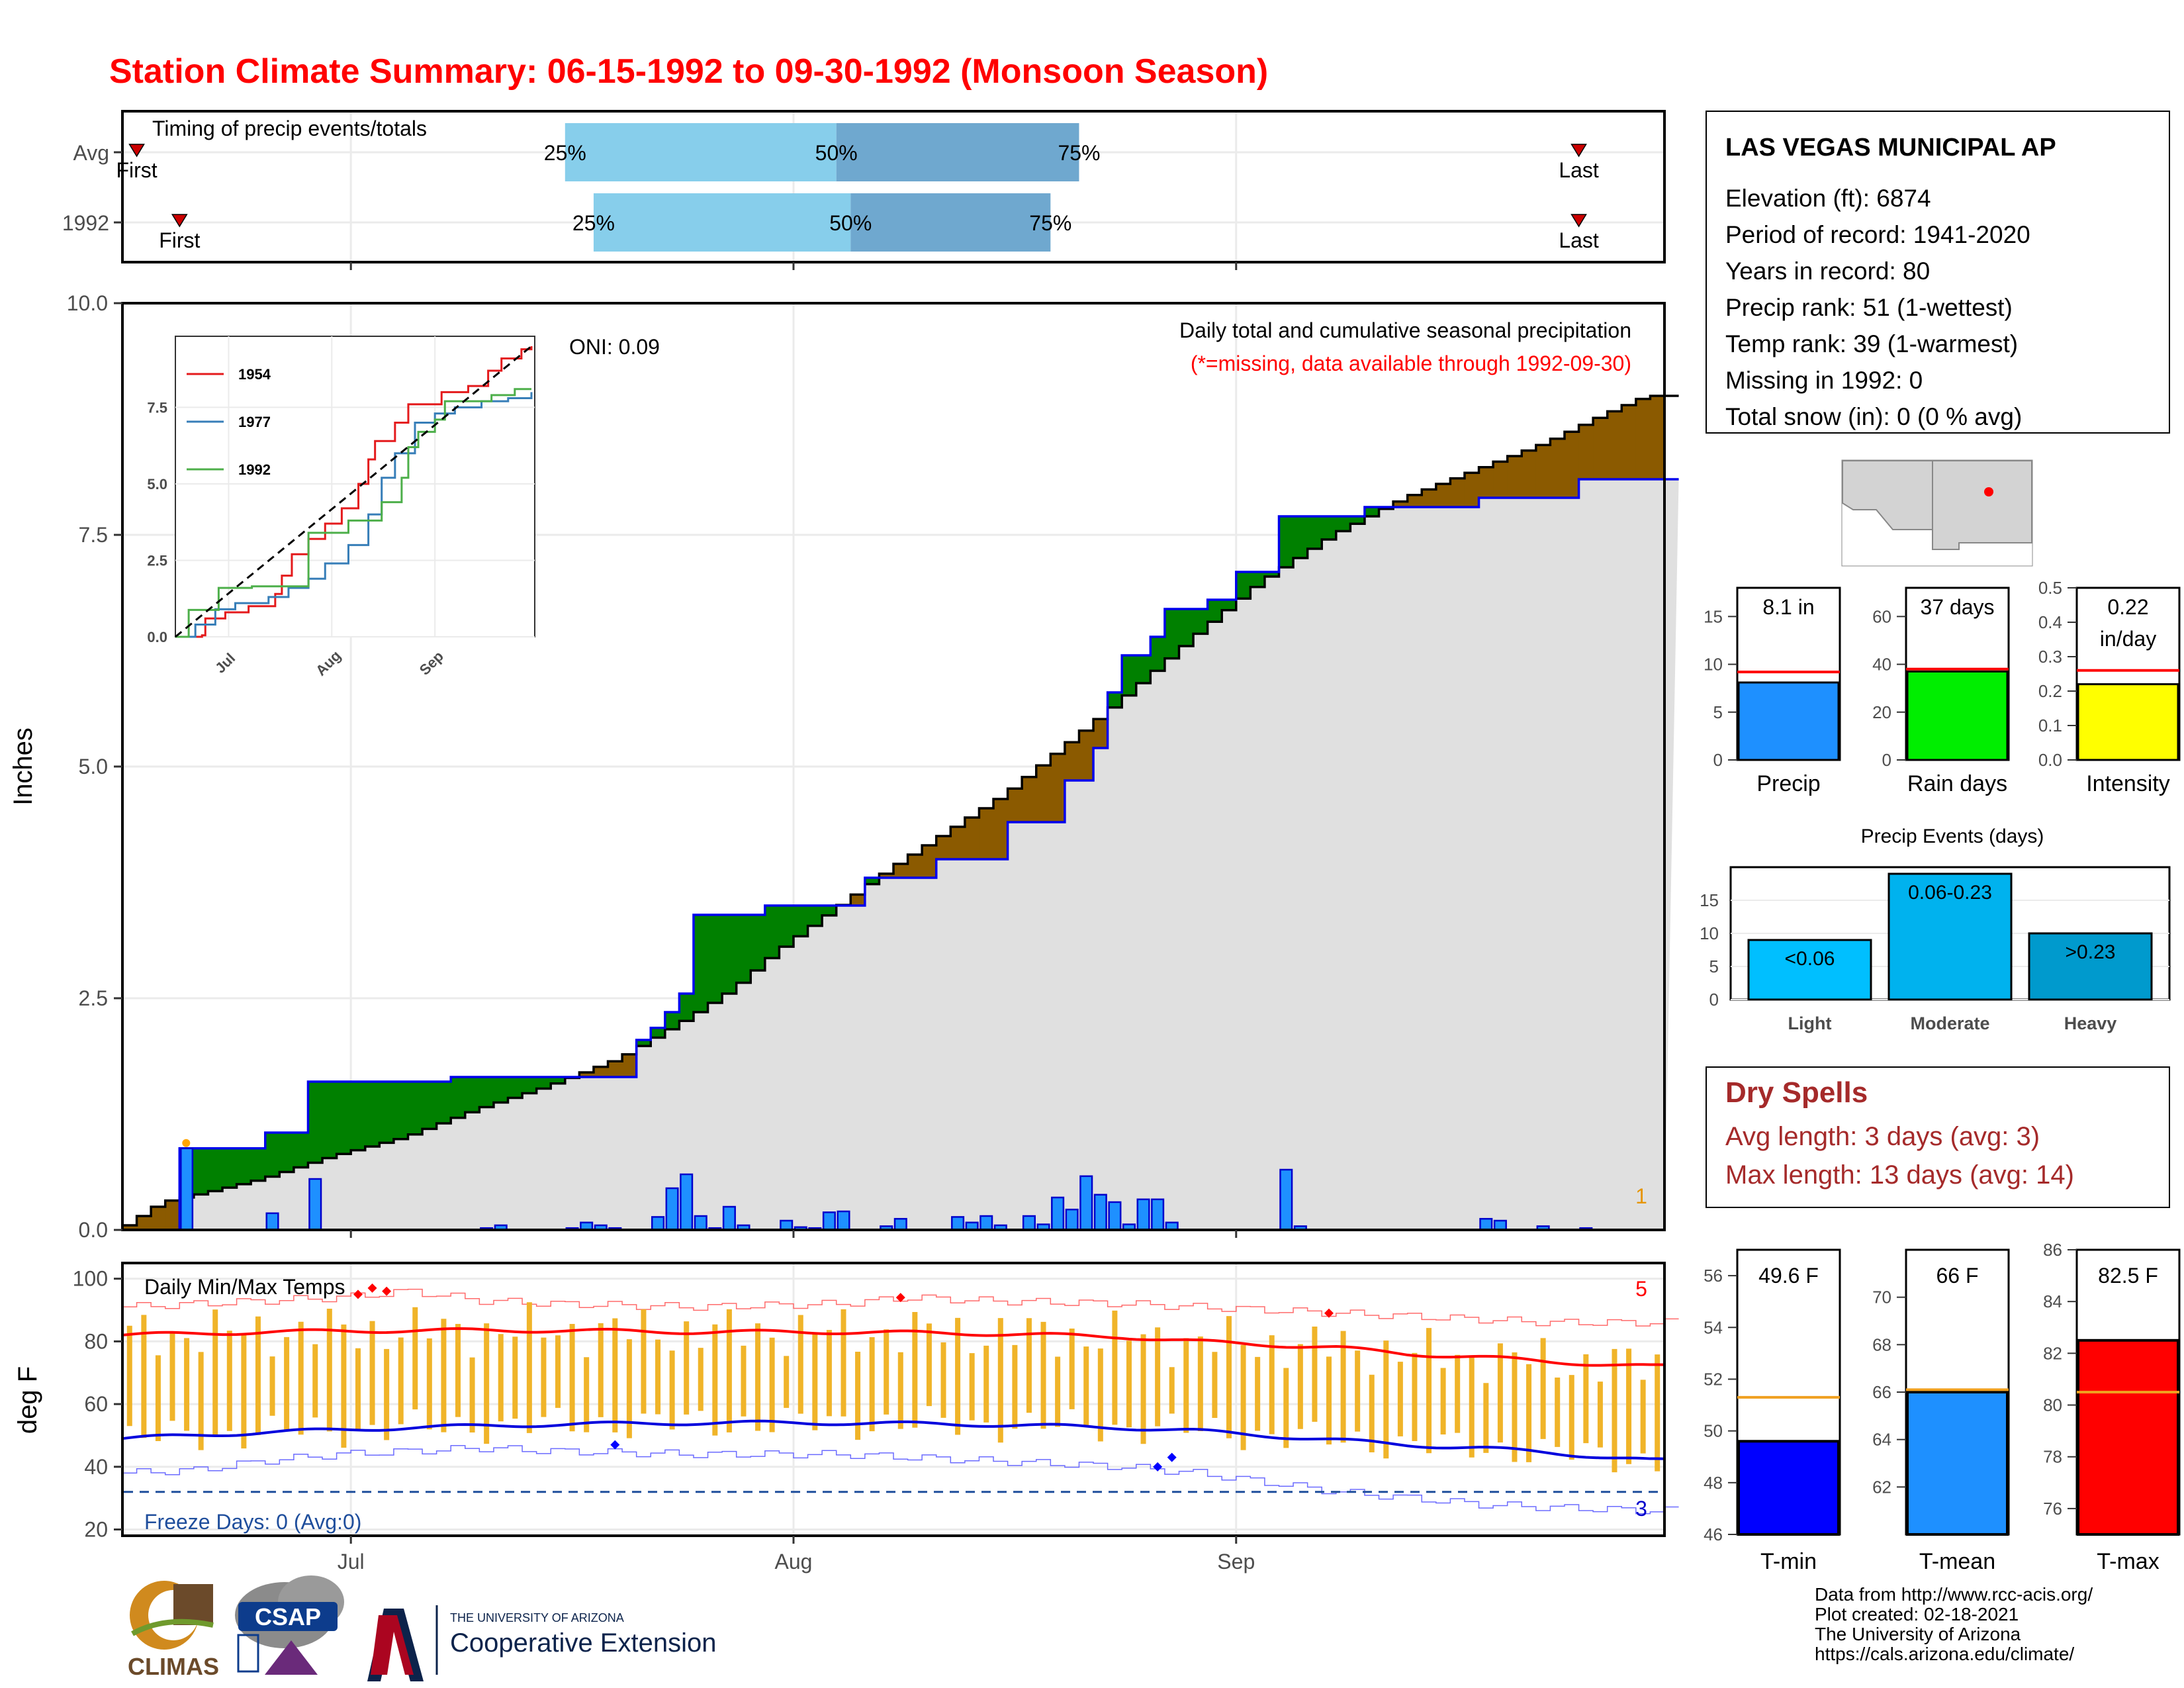 The height and width of the screenshot is (1688, 2184). What do you see at coordinates (96, 1404) in the screenshot?
I see `temp-tick-label: 60` at bounding box center [96, 1404].